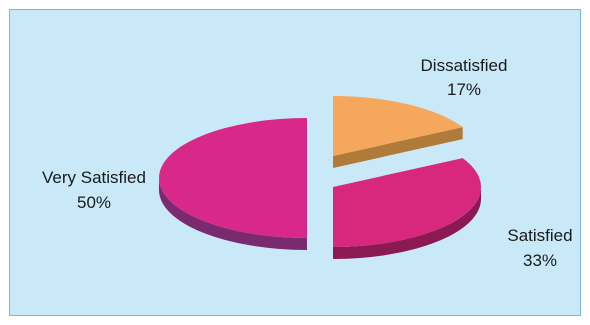 Image resolution: width=590 pixels, height=325 pixels. I want to click on slice-label-very-satisfied: Very Satisfied, so click(94, 177).